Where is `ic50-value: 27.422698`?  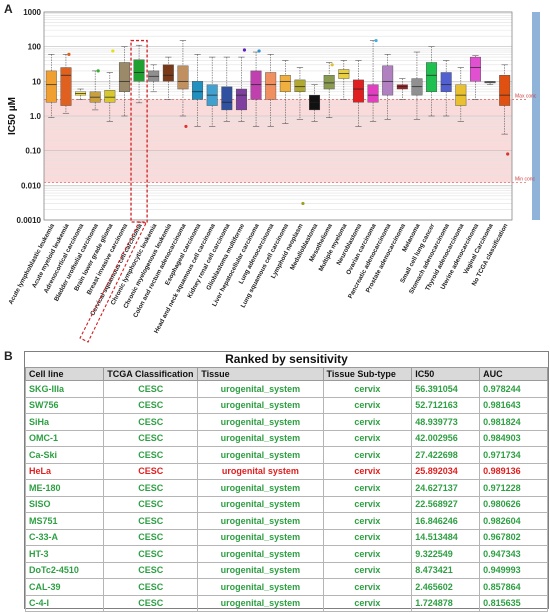
ic50-value: 27.422698 is located at coordinates (446, 455).